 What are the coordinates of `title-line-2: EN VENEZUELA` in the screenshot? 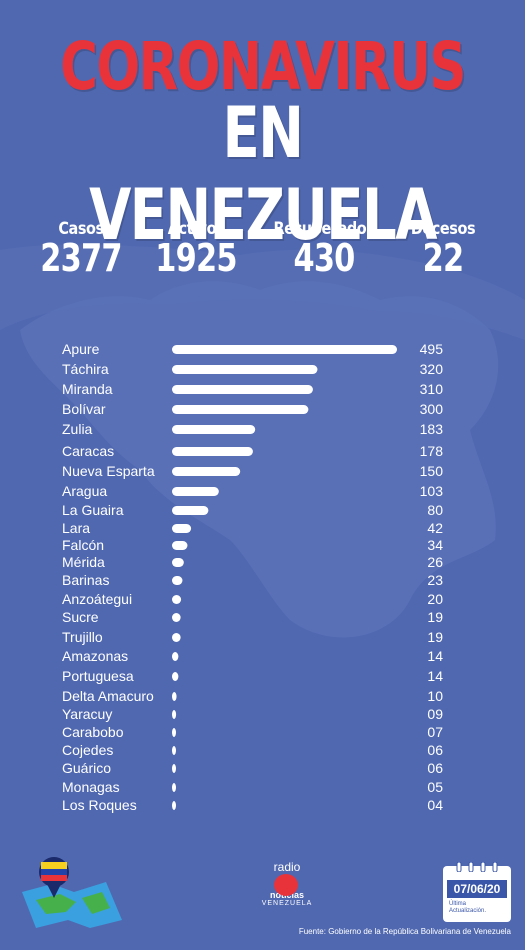 It's located at (263, 174).